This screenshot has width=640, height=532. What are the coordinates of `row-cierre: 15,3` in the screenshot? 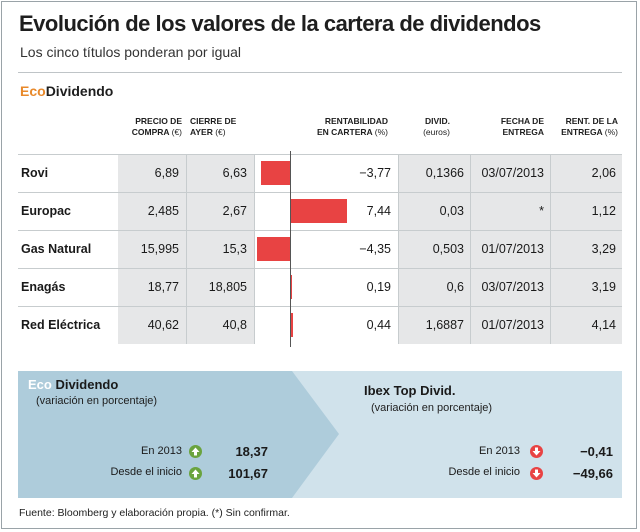 It's located at (234, 249).